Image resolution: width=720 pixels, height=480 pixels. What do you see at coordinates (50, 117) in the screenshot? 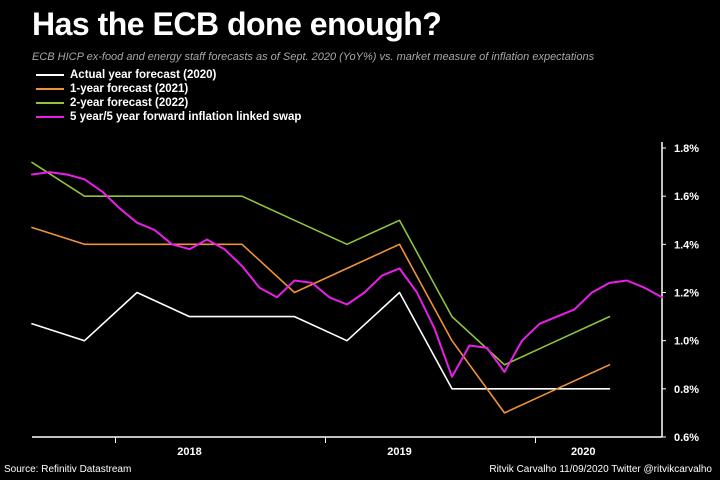
I see `legend-swatch-swap` at bounding box center [50, 117].